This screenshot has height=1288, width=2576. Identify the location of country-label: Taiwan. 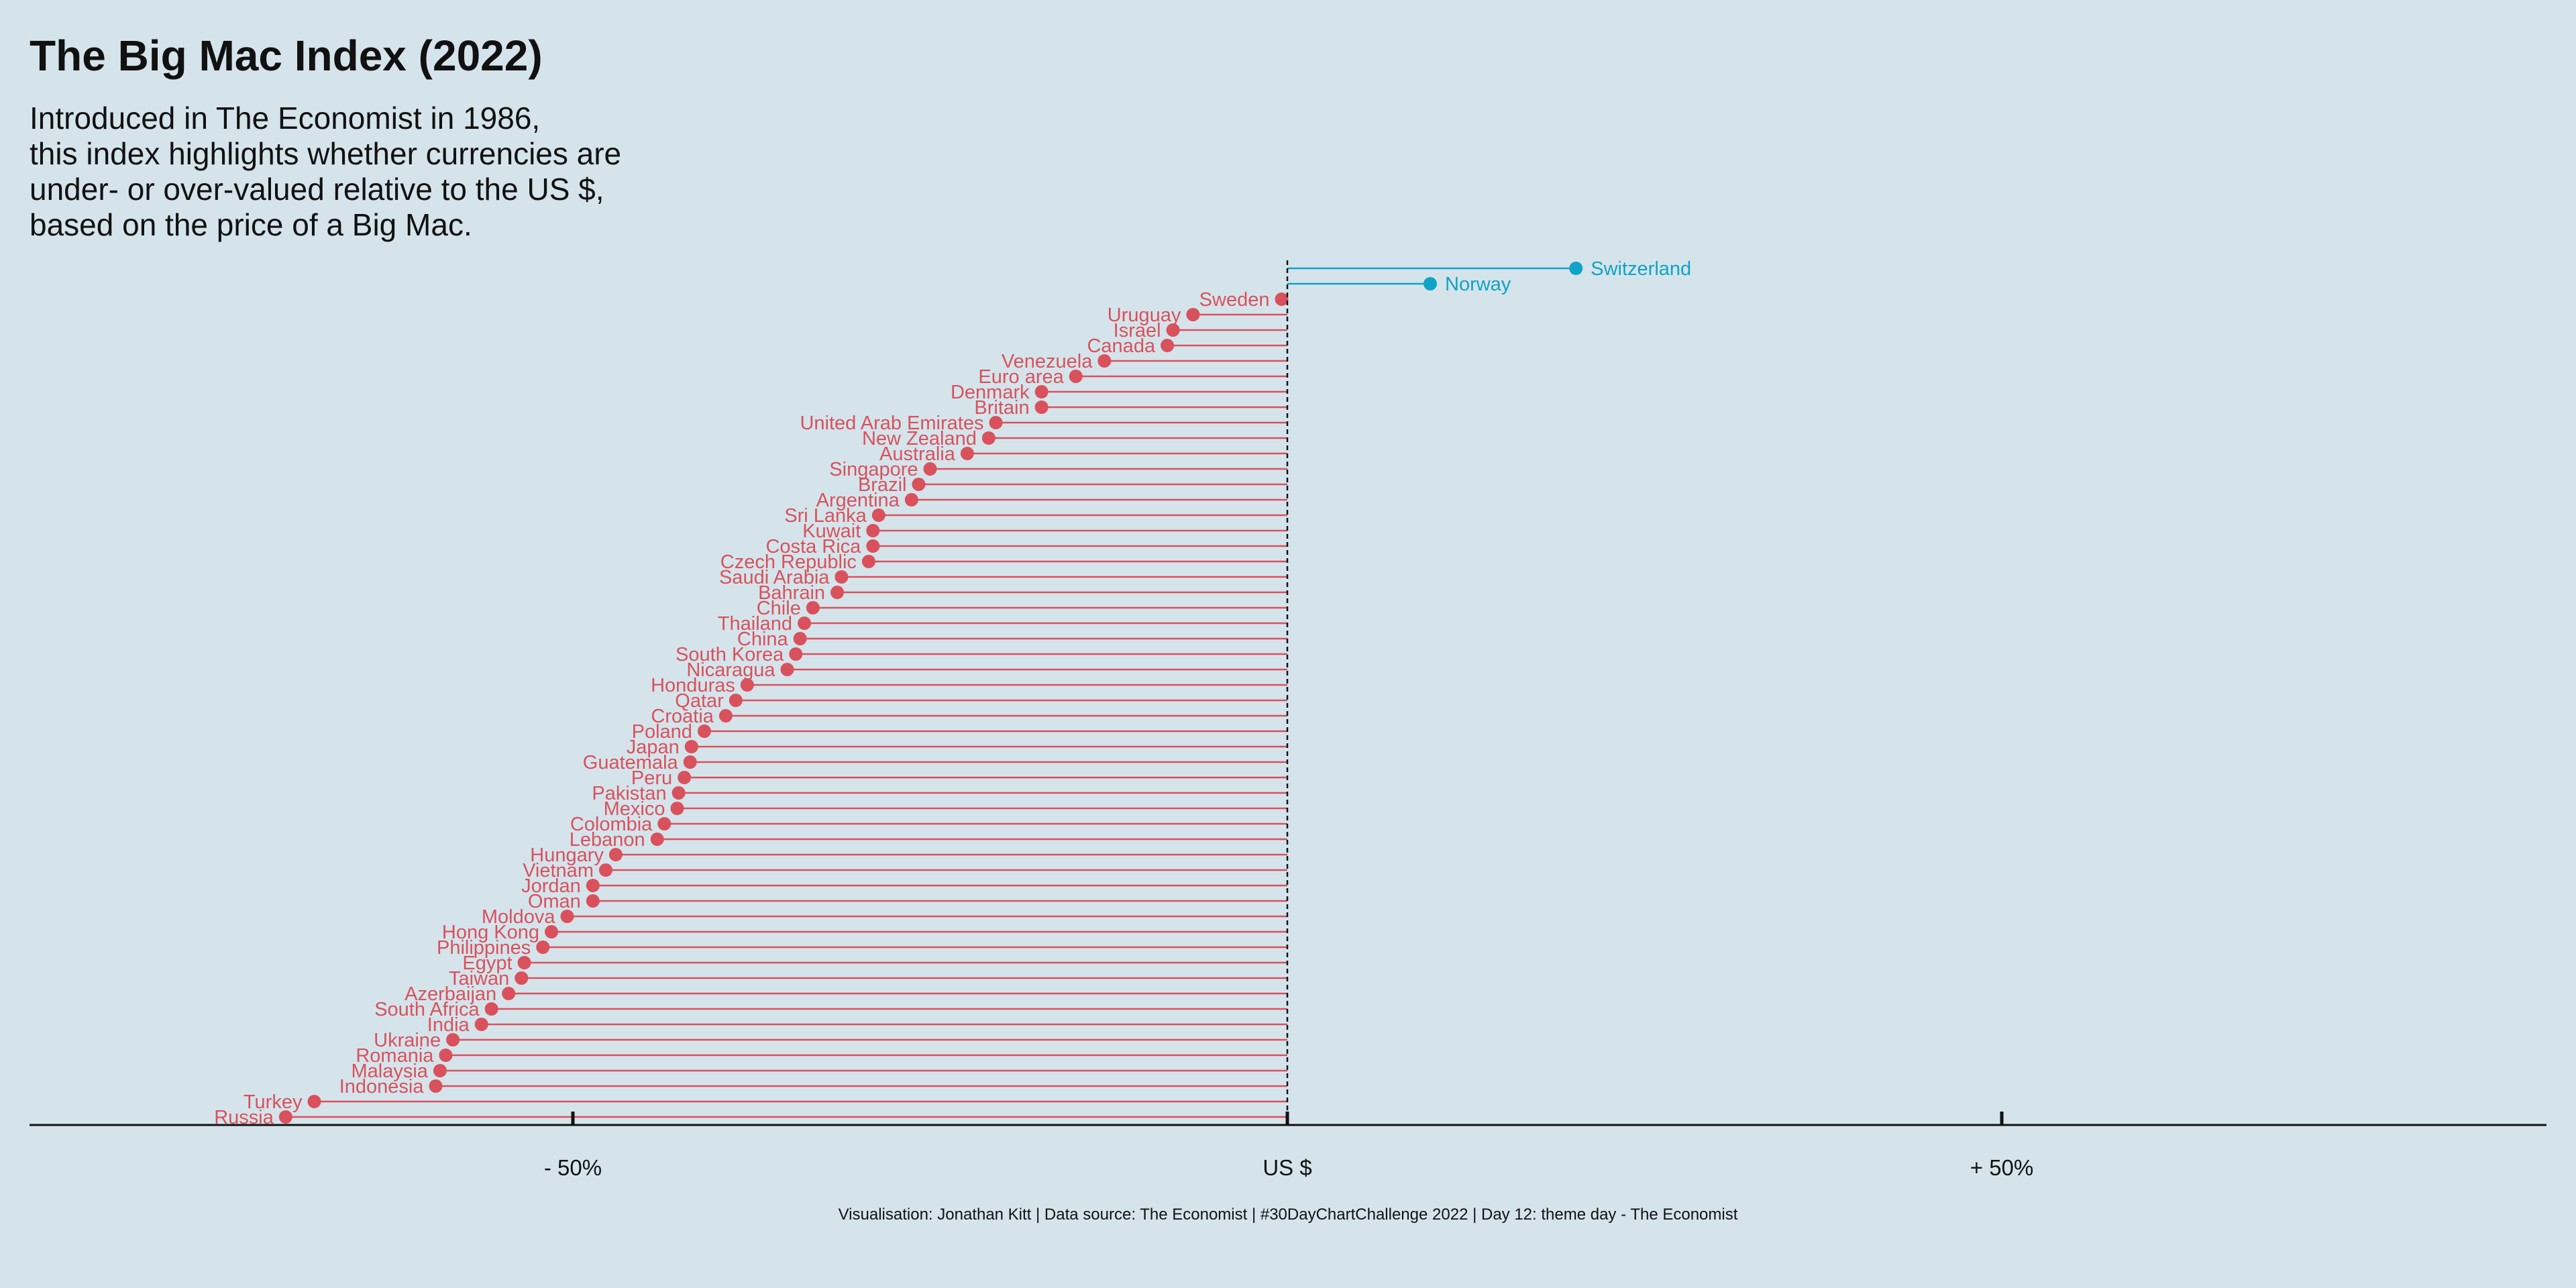
(479, 978).